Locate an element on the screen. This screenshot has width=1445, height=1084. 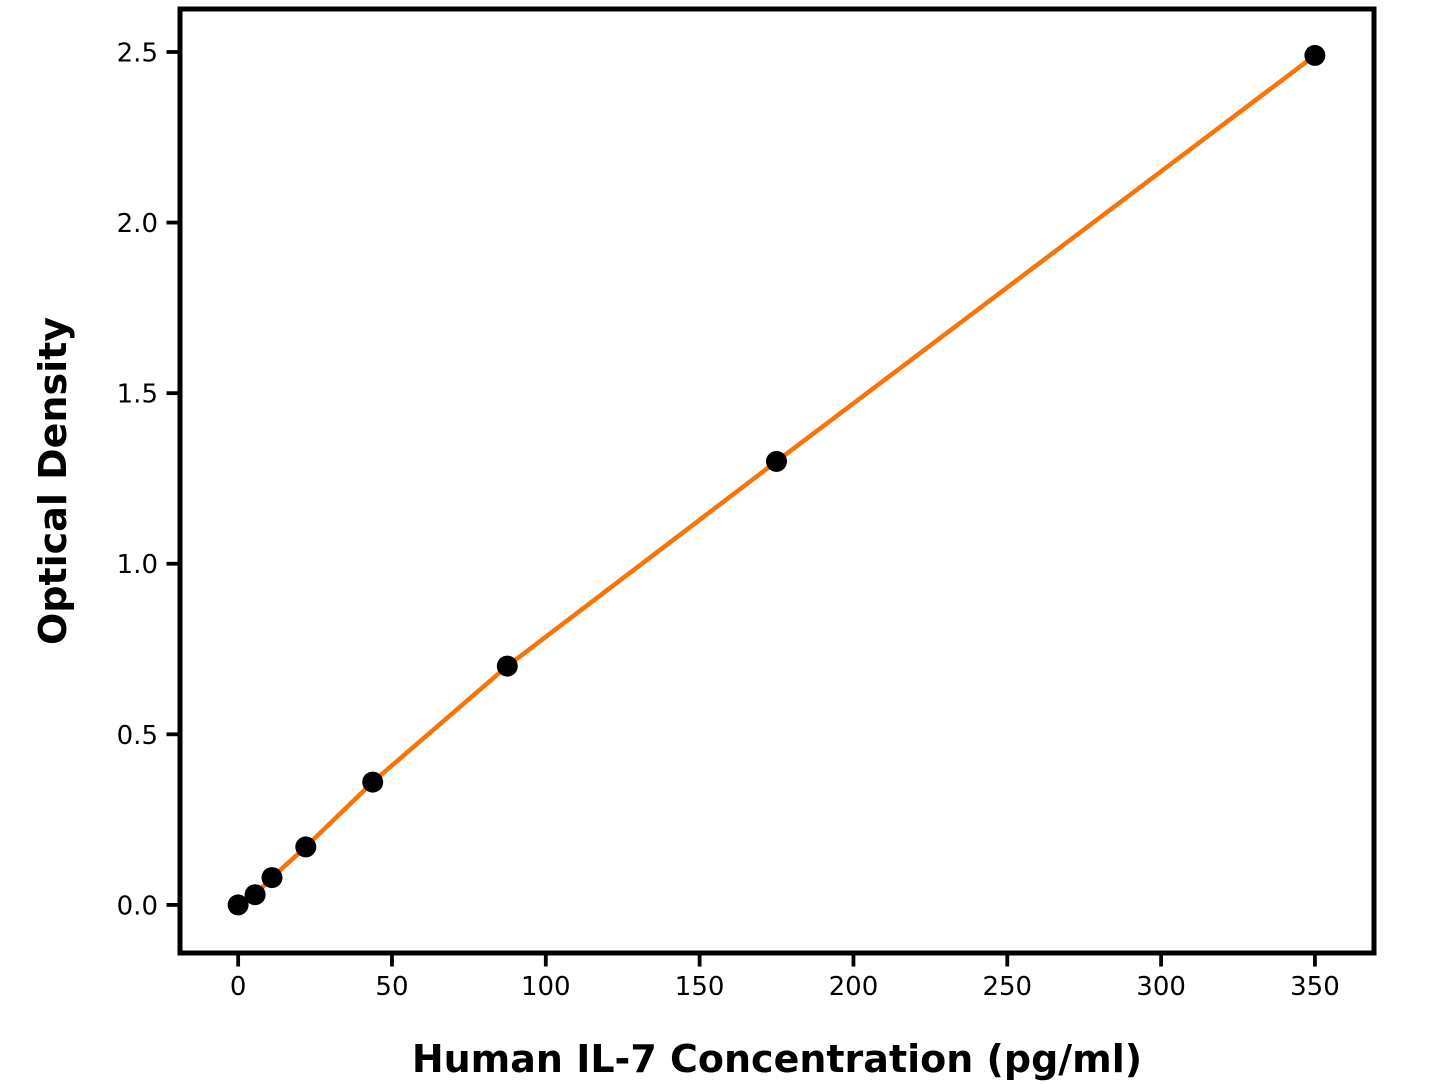
x-tick-label: 250 is located at coordinates (1007, 987).